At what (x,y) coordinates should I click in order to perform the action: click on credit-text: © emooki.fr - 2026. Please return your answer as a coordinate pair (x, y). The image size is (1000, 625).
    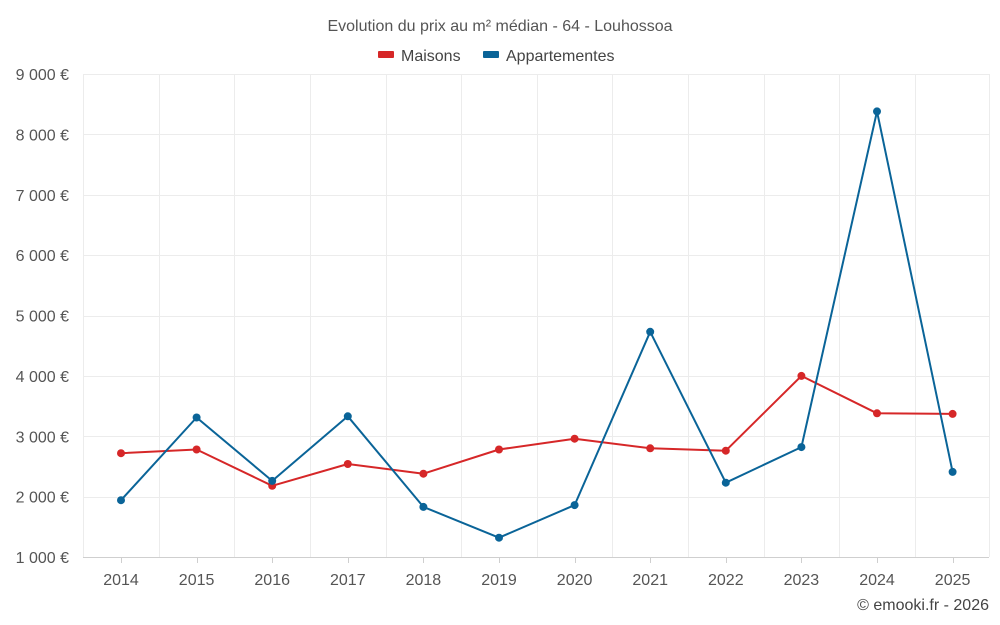
    Looking at the image, I should click on (923, 605).